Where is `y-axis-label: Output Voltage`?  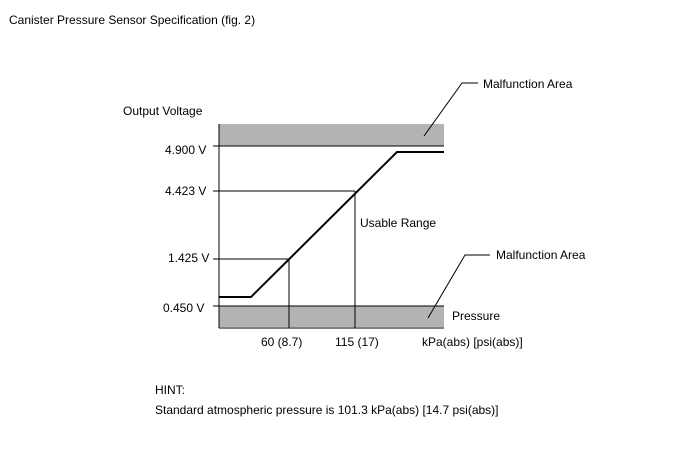
y-axis-label: Output Voltage is located at coordinates (163, 111).